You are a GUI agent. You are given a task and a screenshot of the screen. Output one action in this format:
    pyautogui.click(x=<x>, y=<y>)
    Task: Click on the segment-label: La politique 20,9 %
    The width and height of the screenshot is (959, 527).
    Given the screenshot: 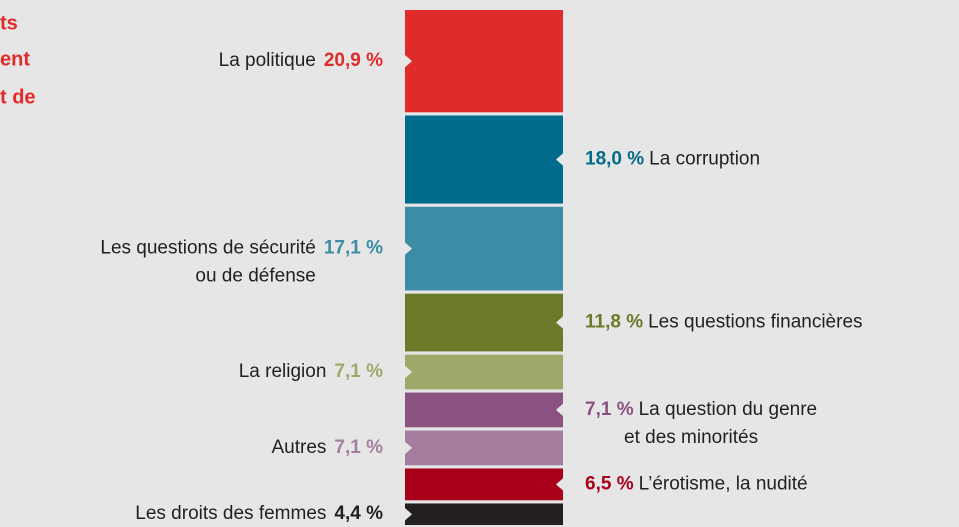 What is the action you would take?
    pyautogui.click(x=301, y=60)
    